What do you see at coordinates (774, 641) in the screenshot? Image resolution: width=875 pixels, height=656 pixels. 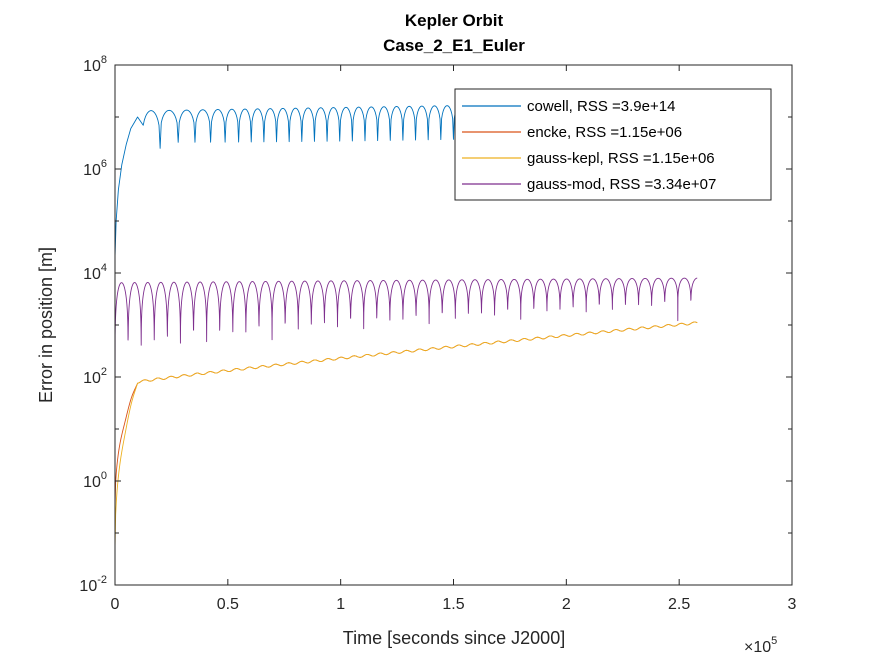 I see `x-axis-exponent-power: 5` at bounding box center [774, 641].